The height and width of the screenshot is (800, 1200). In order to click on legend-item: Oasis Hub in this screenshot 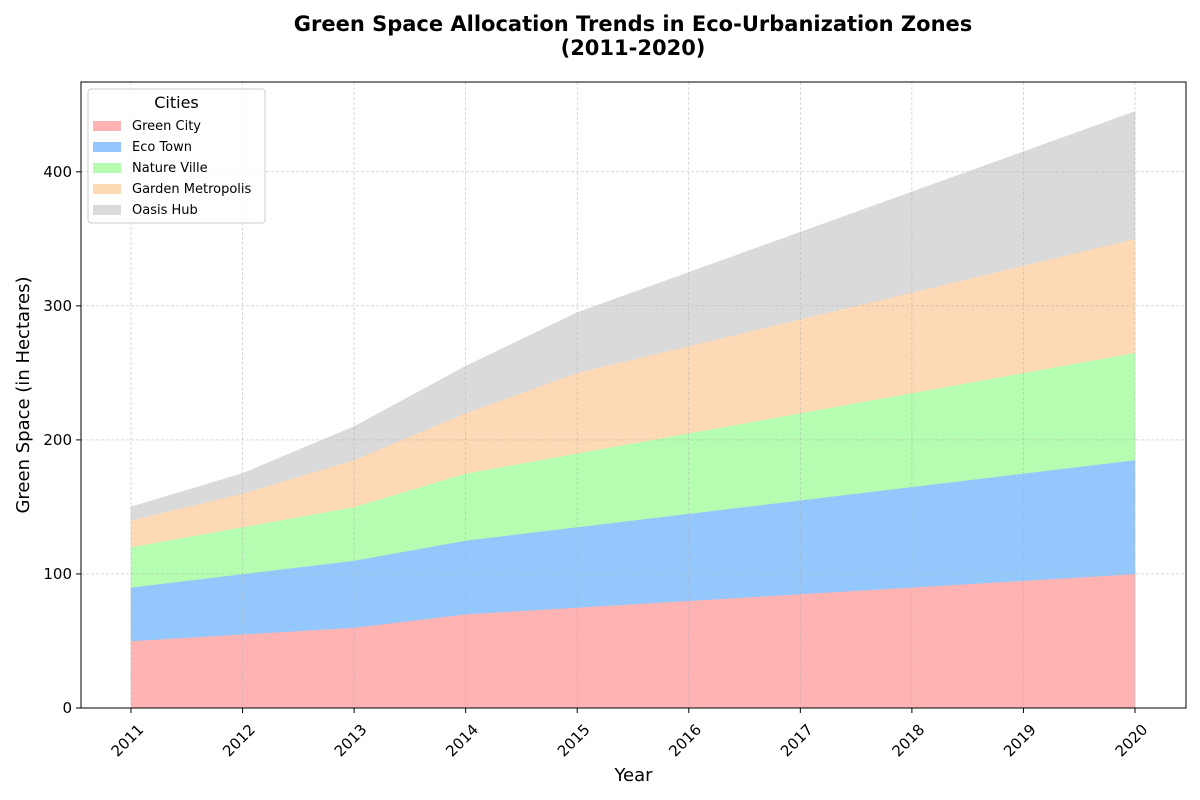, I will do `click(145, 210)`.